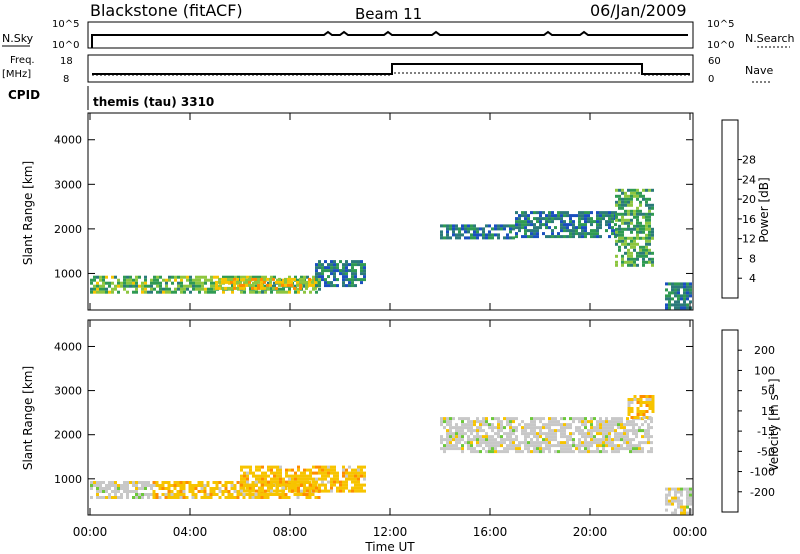 The height and width of the screenshot is (554, 800). What do you see at coordinates (65, 45) in the screenshot?
I see `nsky-tick-low: 10^0` at bounding box center [65, 45].